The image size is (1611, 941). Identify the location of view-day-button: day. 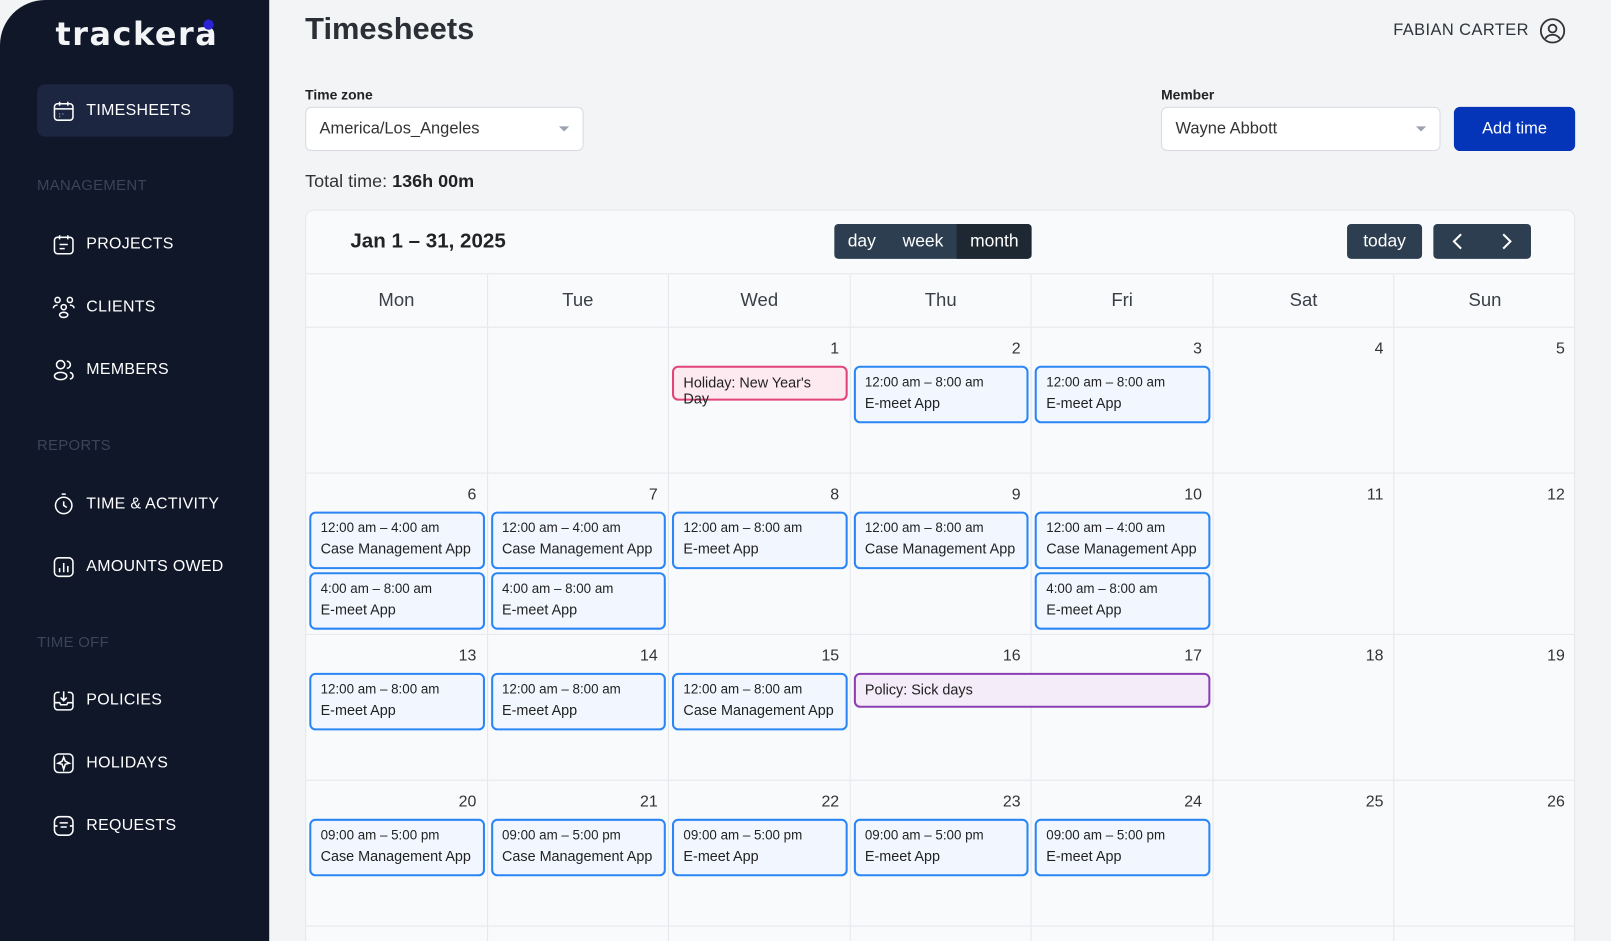
(861, 241).